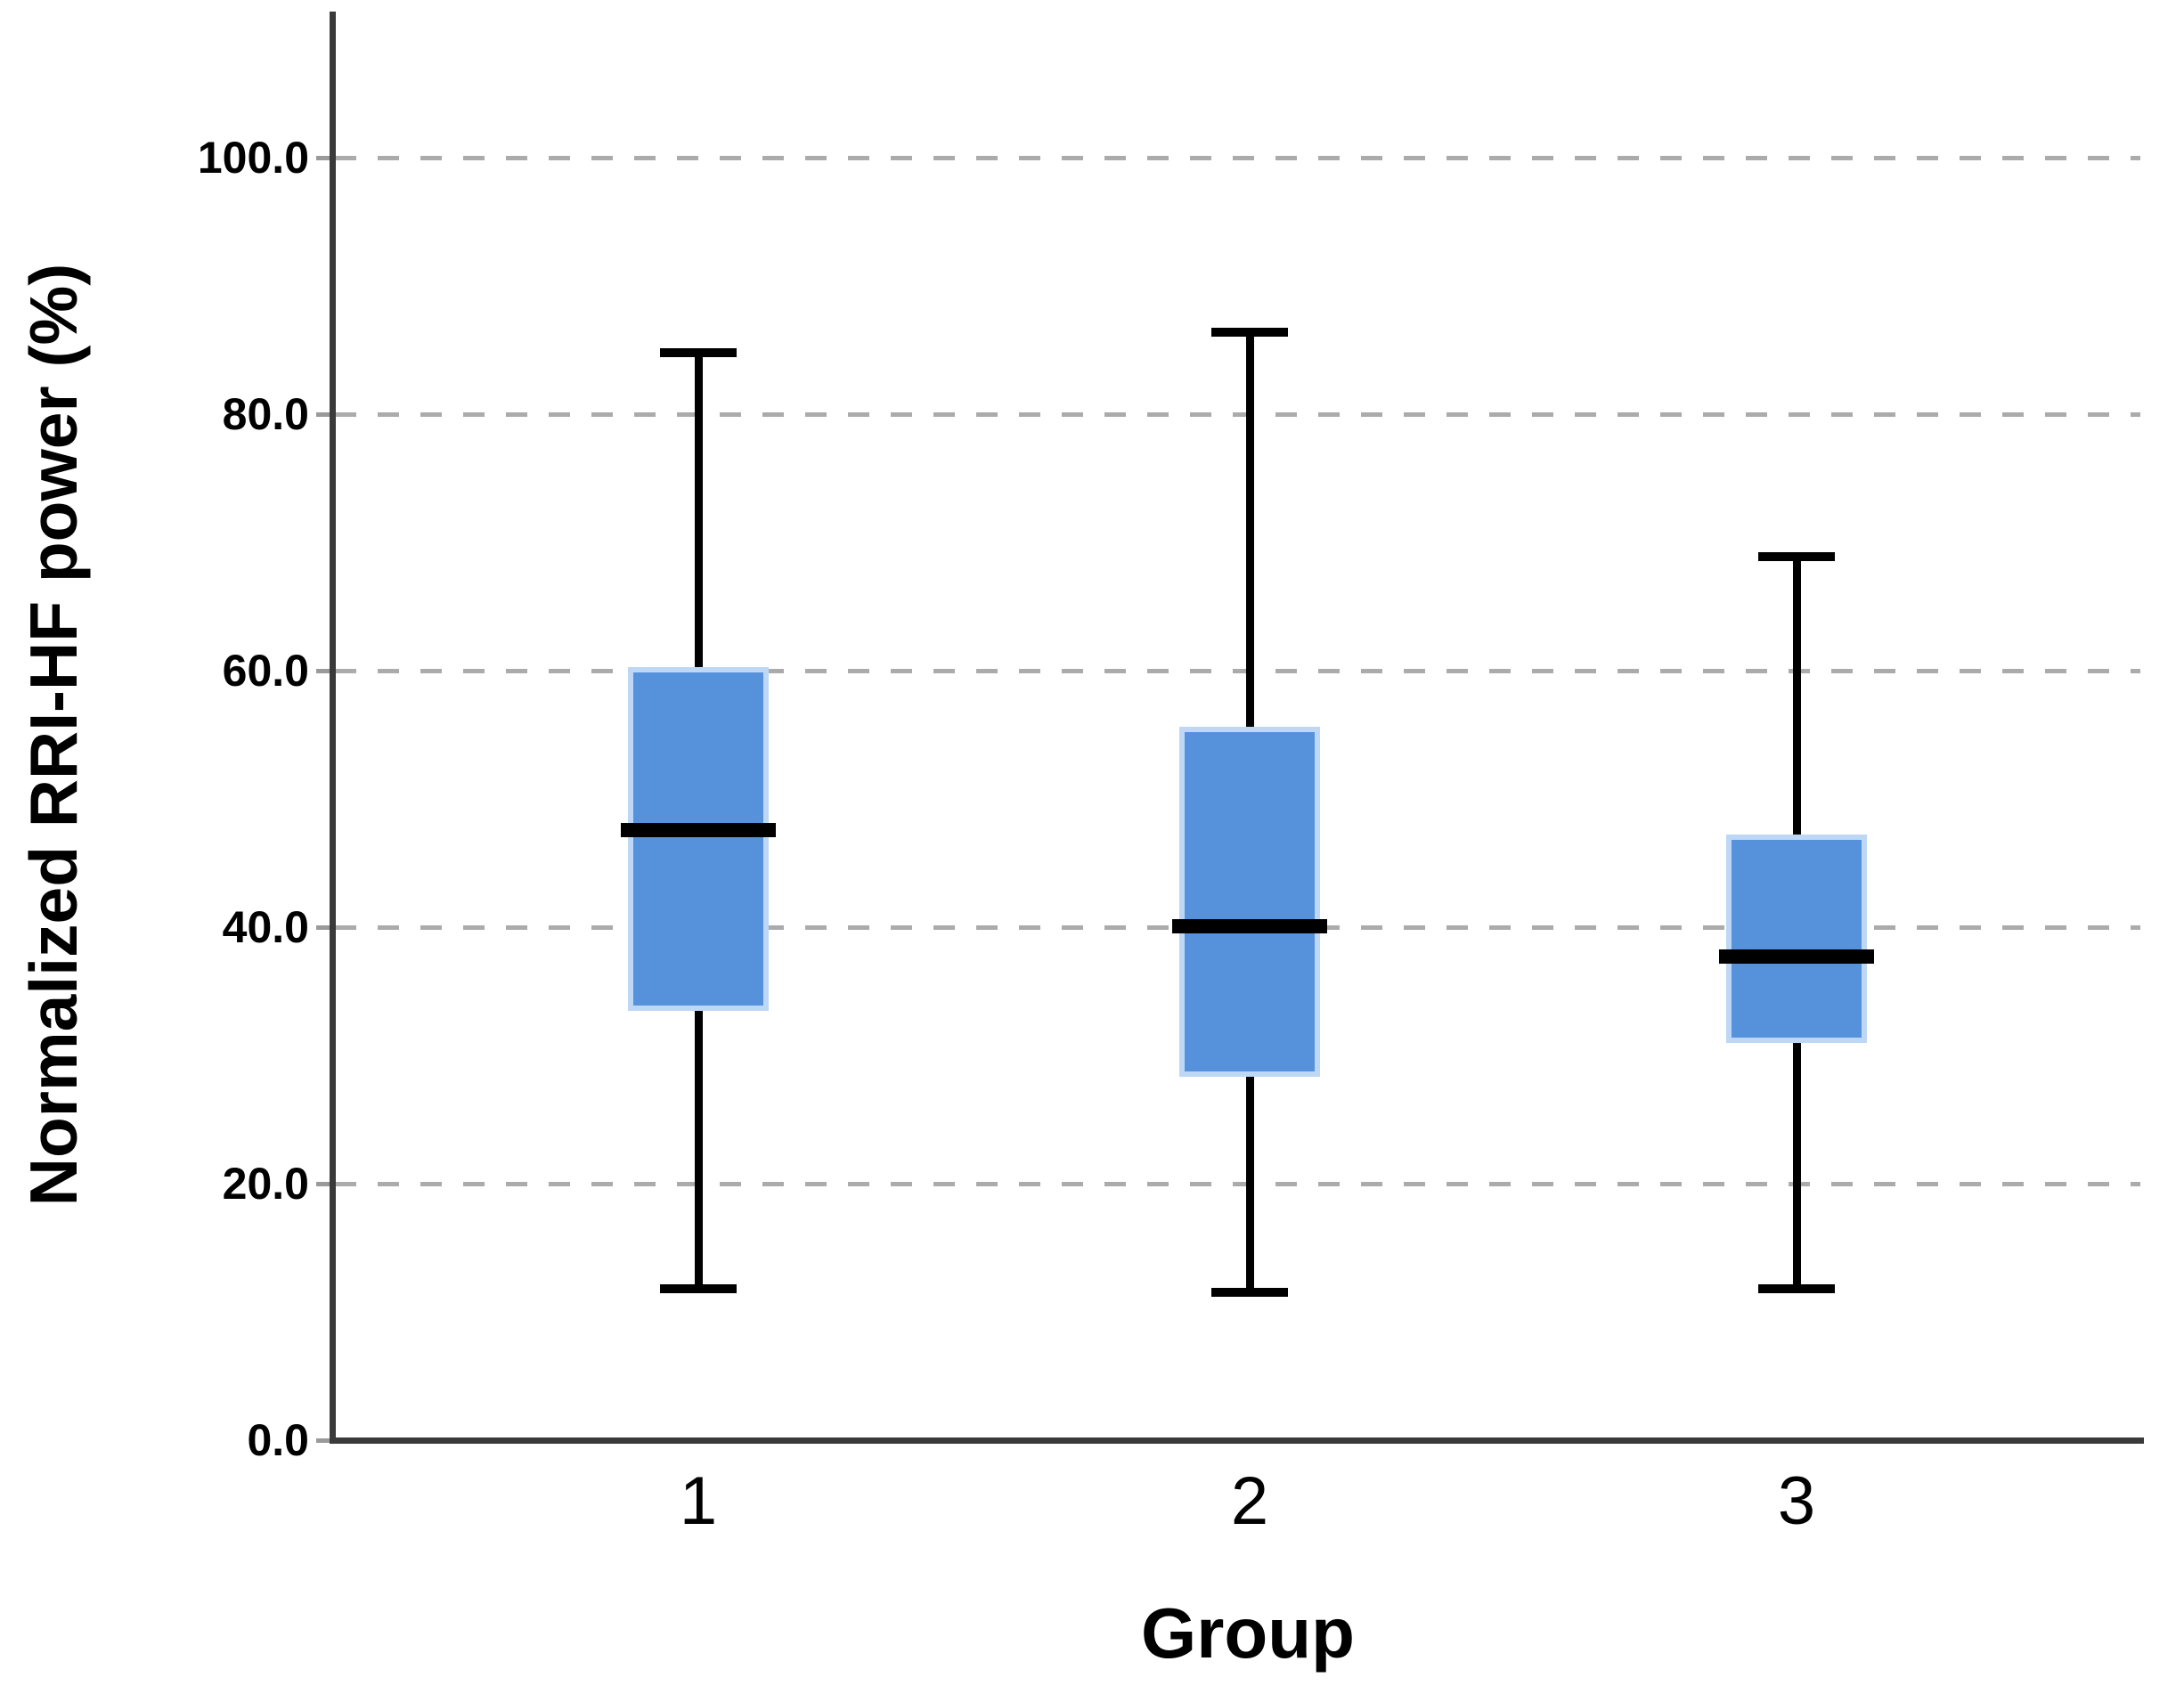 The height and width of the screenshot is (1694, 2184). Describe the element at coordinates (53, 735) in the screenshot. I see `y-axis-title: Normalized RRI-HF power (%)` at that location.